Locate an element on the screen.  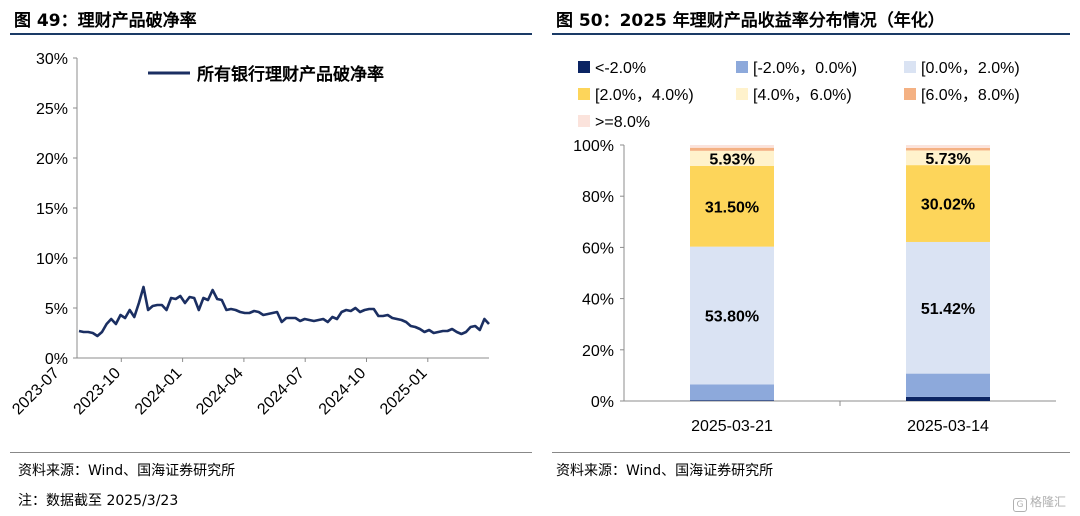
data-label: 5.73% is located at coordinates (947, 159).